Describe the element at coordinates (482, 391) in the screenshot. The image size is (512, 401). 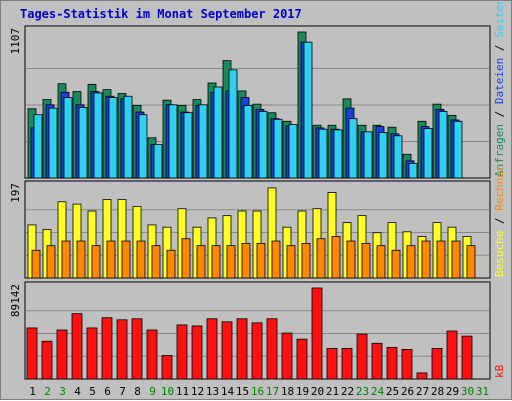
I see `day-label-31: 31` at that location.